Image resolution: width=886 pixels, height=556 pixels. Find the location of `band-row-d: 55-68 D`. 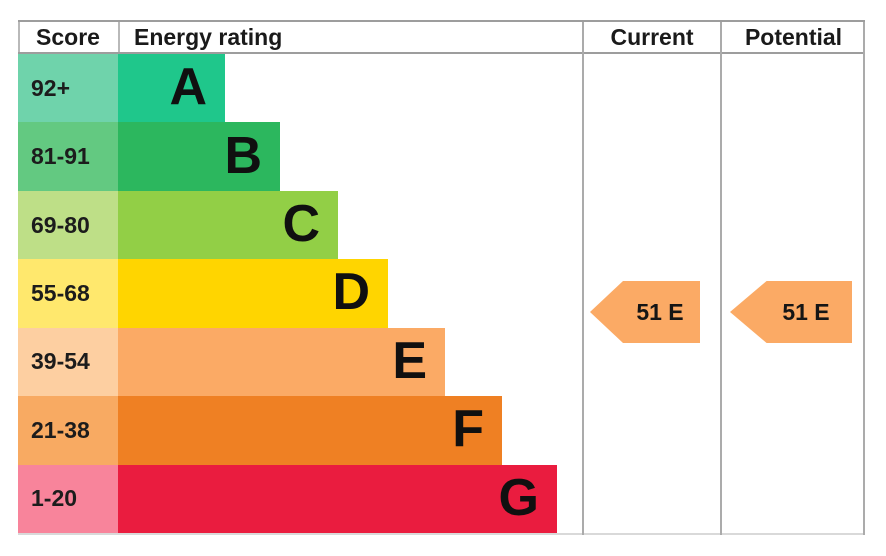

band-row-d: 55-68 D is located at coordinates (441, 293).